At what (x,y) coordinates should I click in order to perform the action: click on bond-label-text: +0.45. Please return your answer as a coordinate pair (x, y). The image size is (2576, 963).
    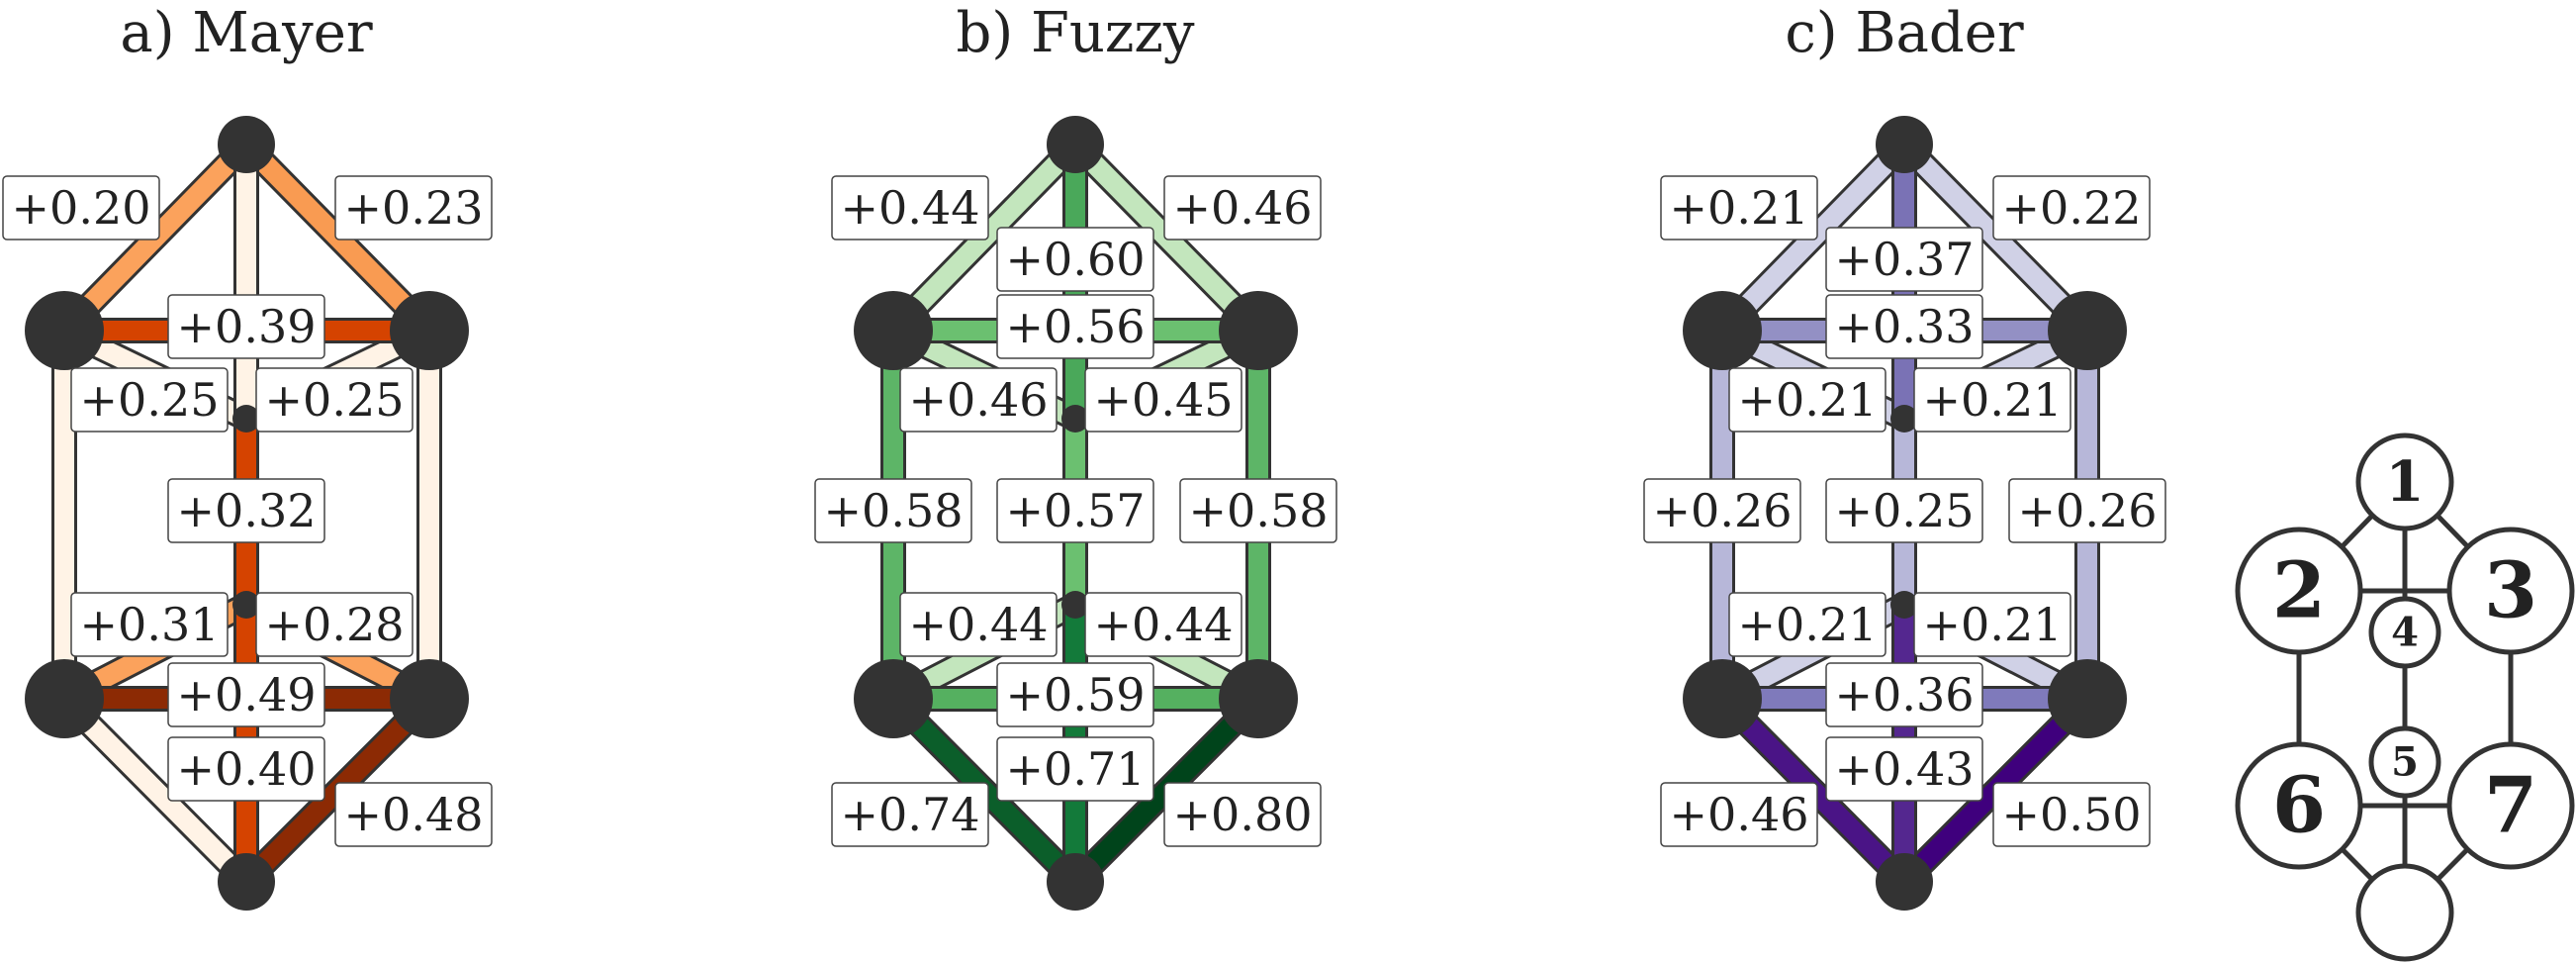
    Looking at the image, I should click on (1164, 400).